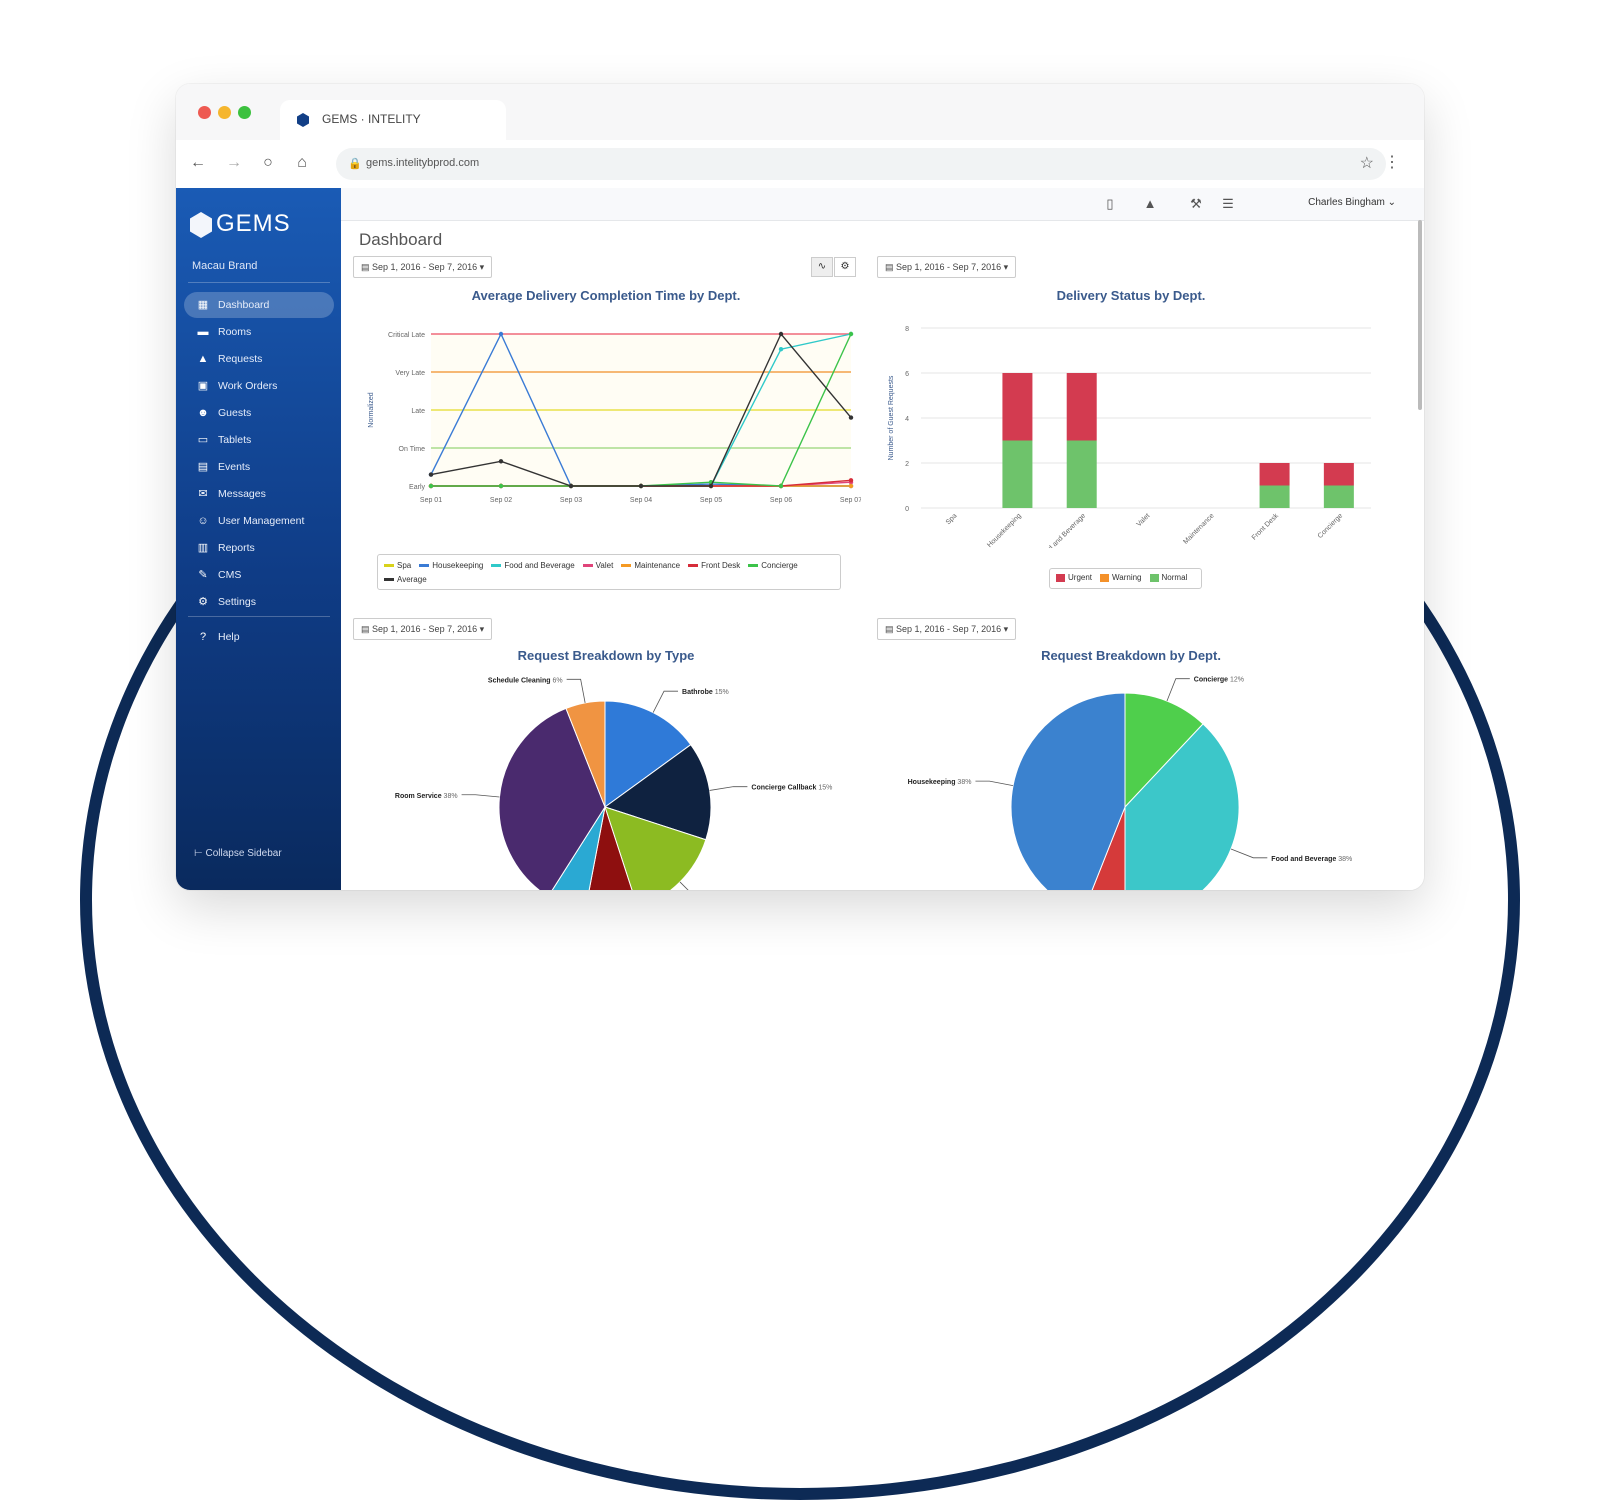 This screenshot has width=1600, height=1500. What do you see at coordinates (1228, 203) in the screenshot?
I see `list-icon: ☰` at bounding box center [1228, 203].